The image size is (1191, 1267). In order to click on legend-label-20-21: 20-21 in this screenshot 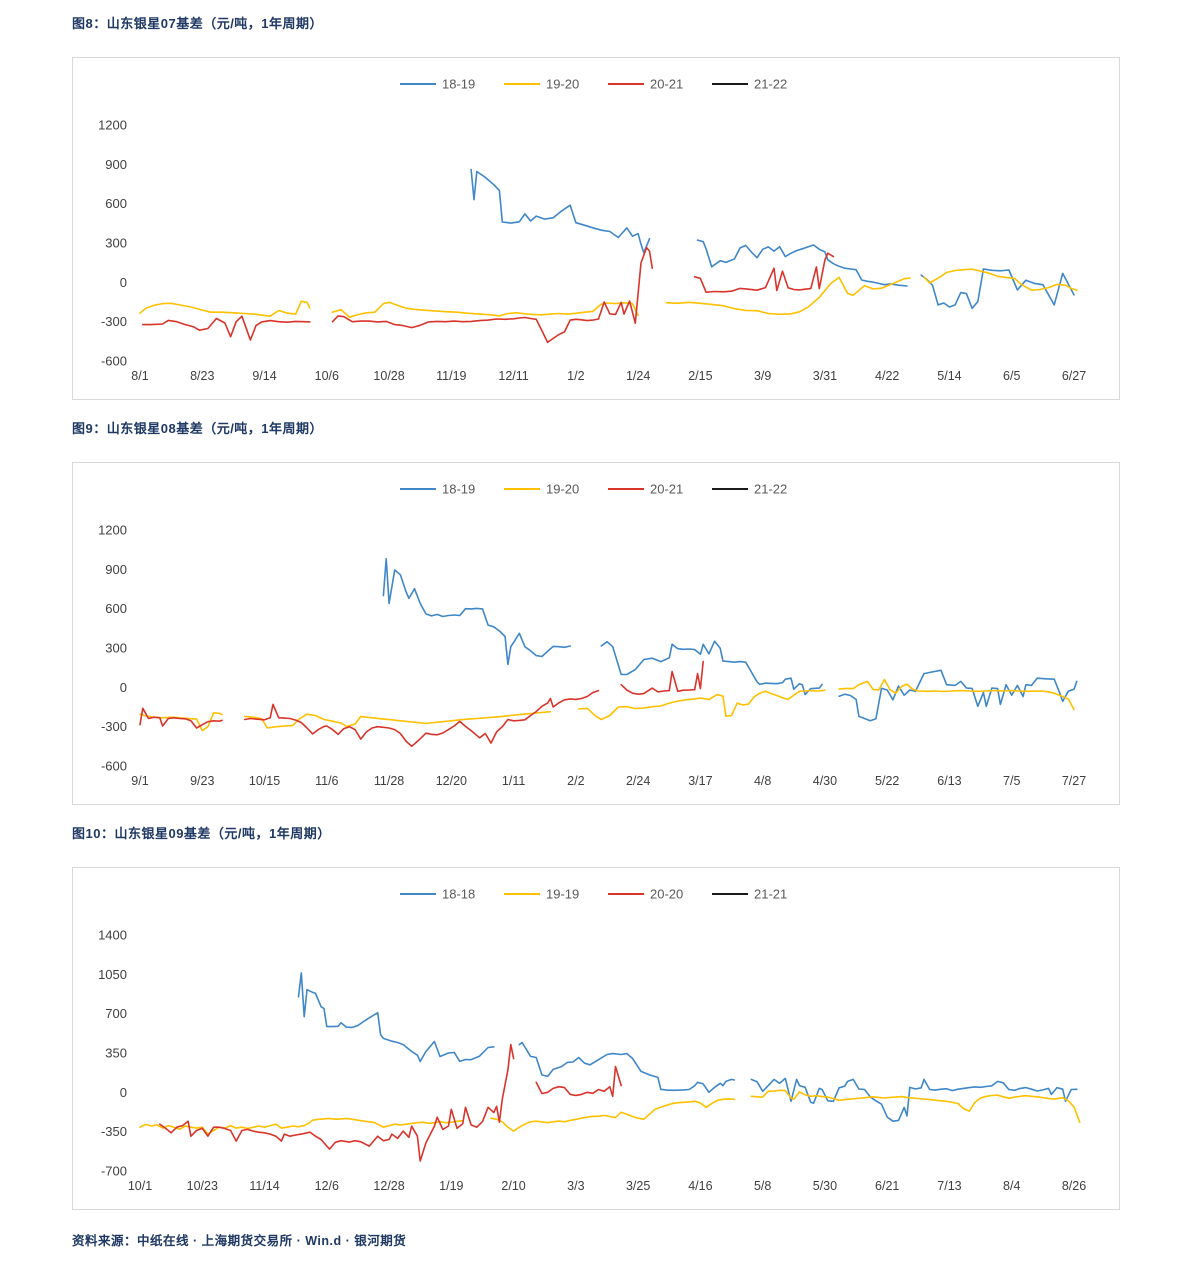, I will do `click(666, 489)`.